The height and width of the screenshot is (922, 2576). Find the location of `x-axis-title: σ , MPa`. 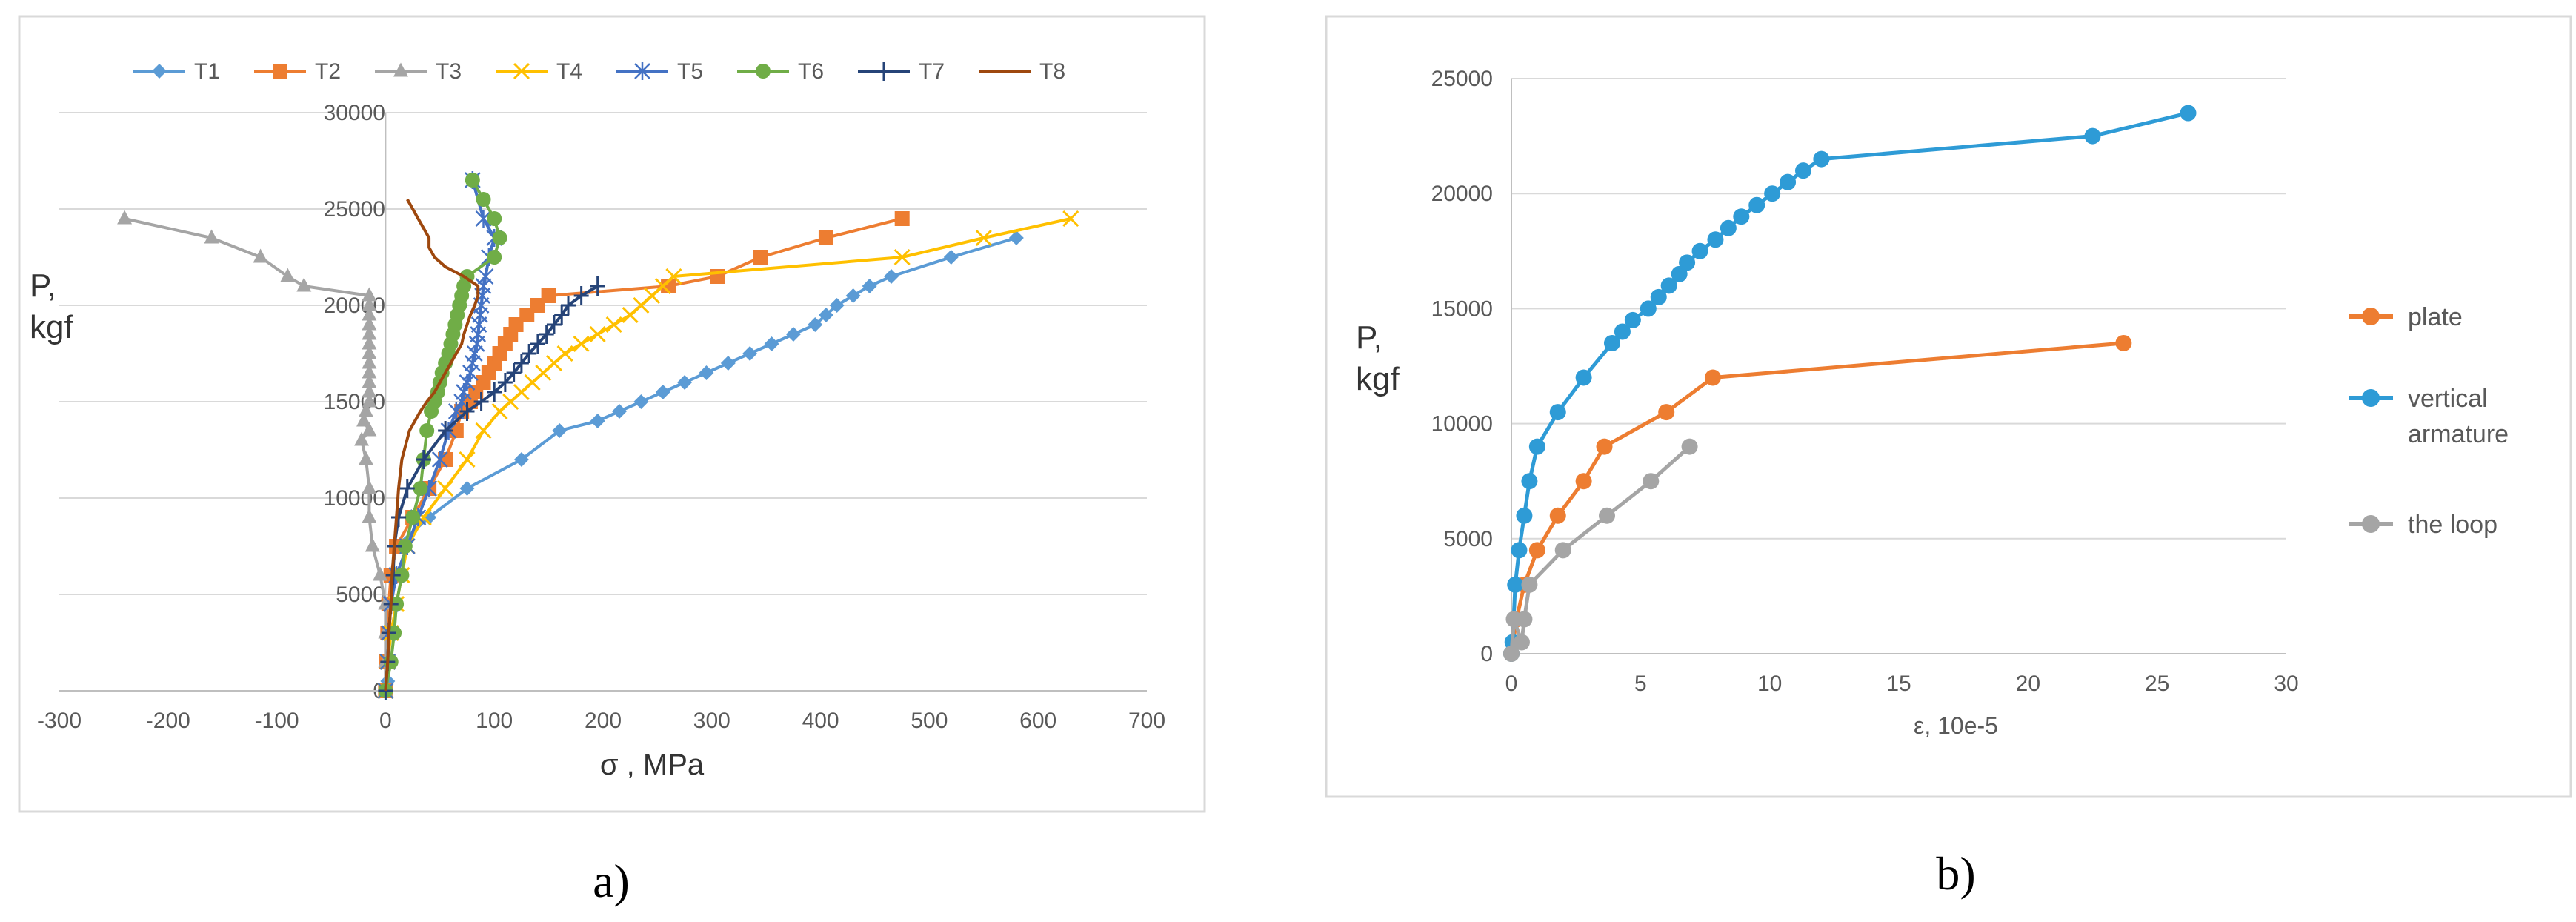

x-axis-title: σ , MPa is located at coordinates (652, 765).